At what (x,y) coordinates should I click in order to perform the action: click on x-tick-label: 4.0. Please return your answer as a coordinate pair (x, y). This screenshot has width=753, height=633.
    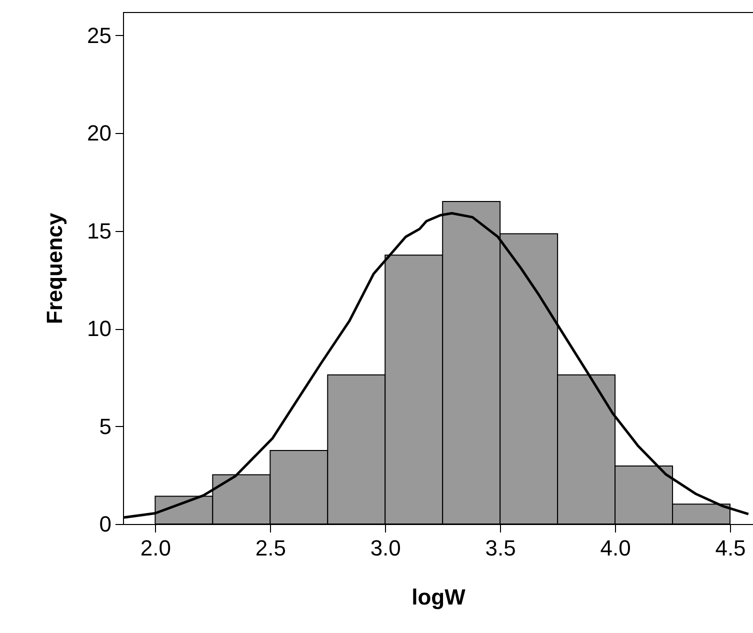
    Looking at the image, I should click on (615, 548).